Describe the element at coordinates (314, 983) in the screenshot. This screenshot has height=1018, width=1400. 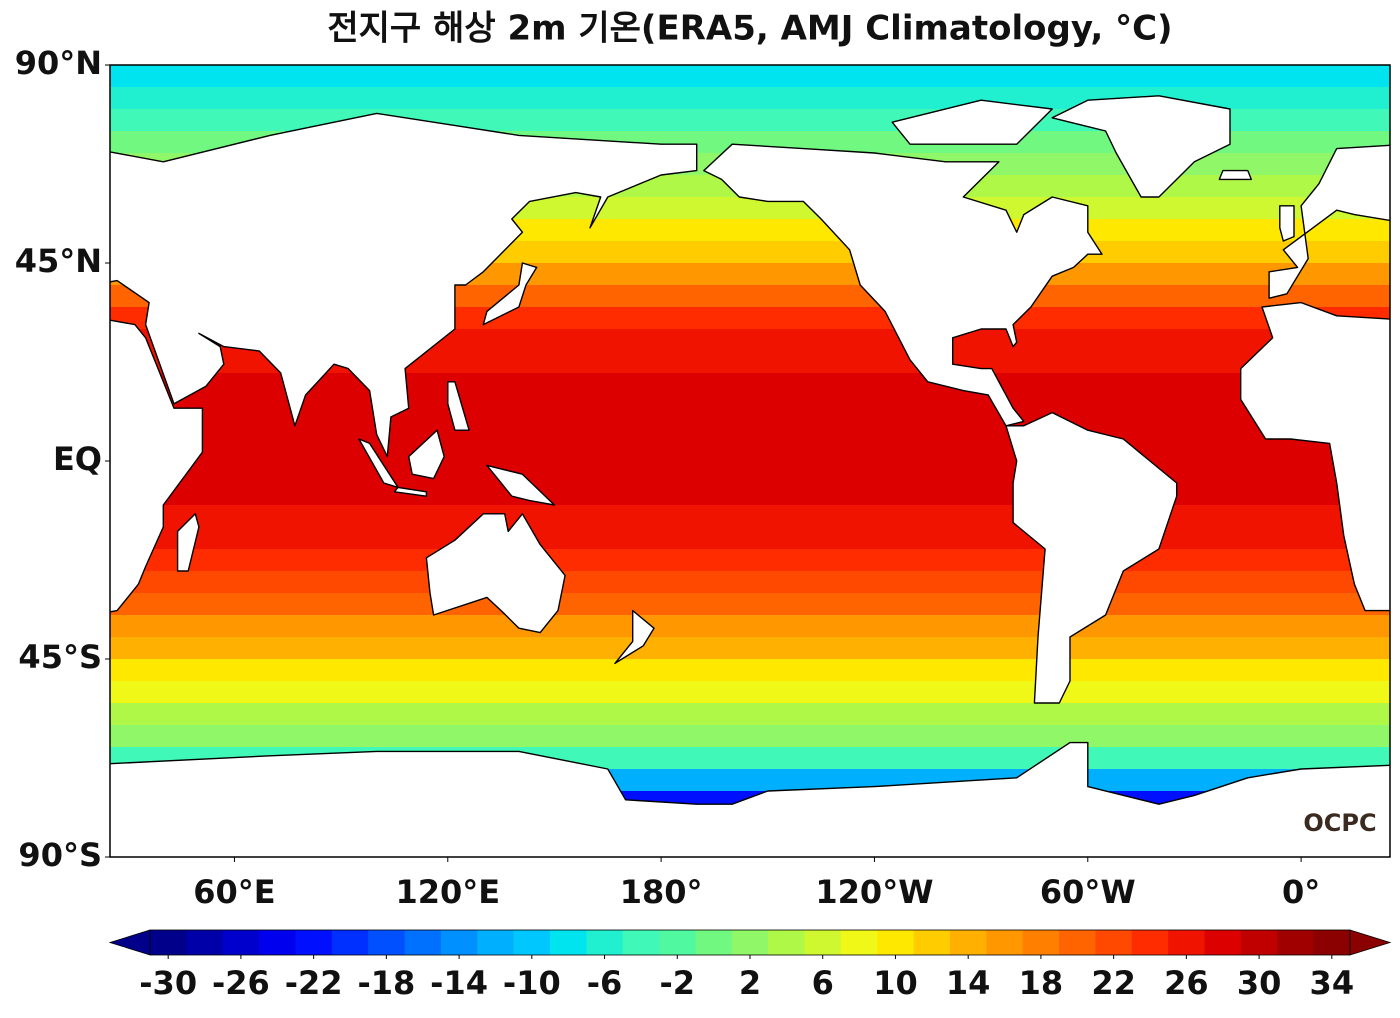
I see `colorbar-tick-label: -22` at that location.